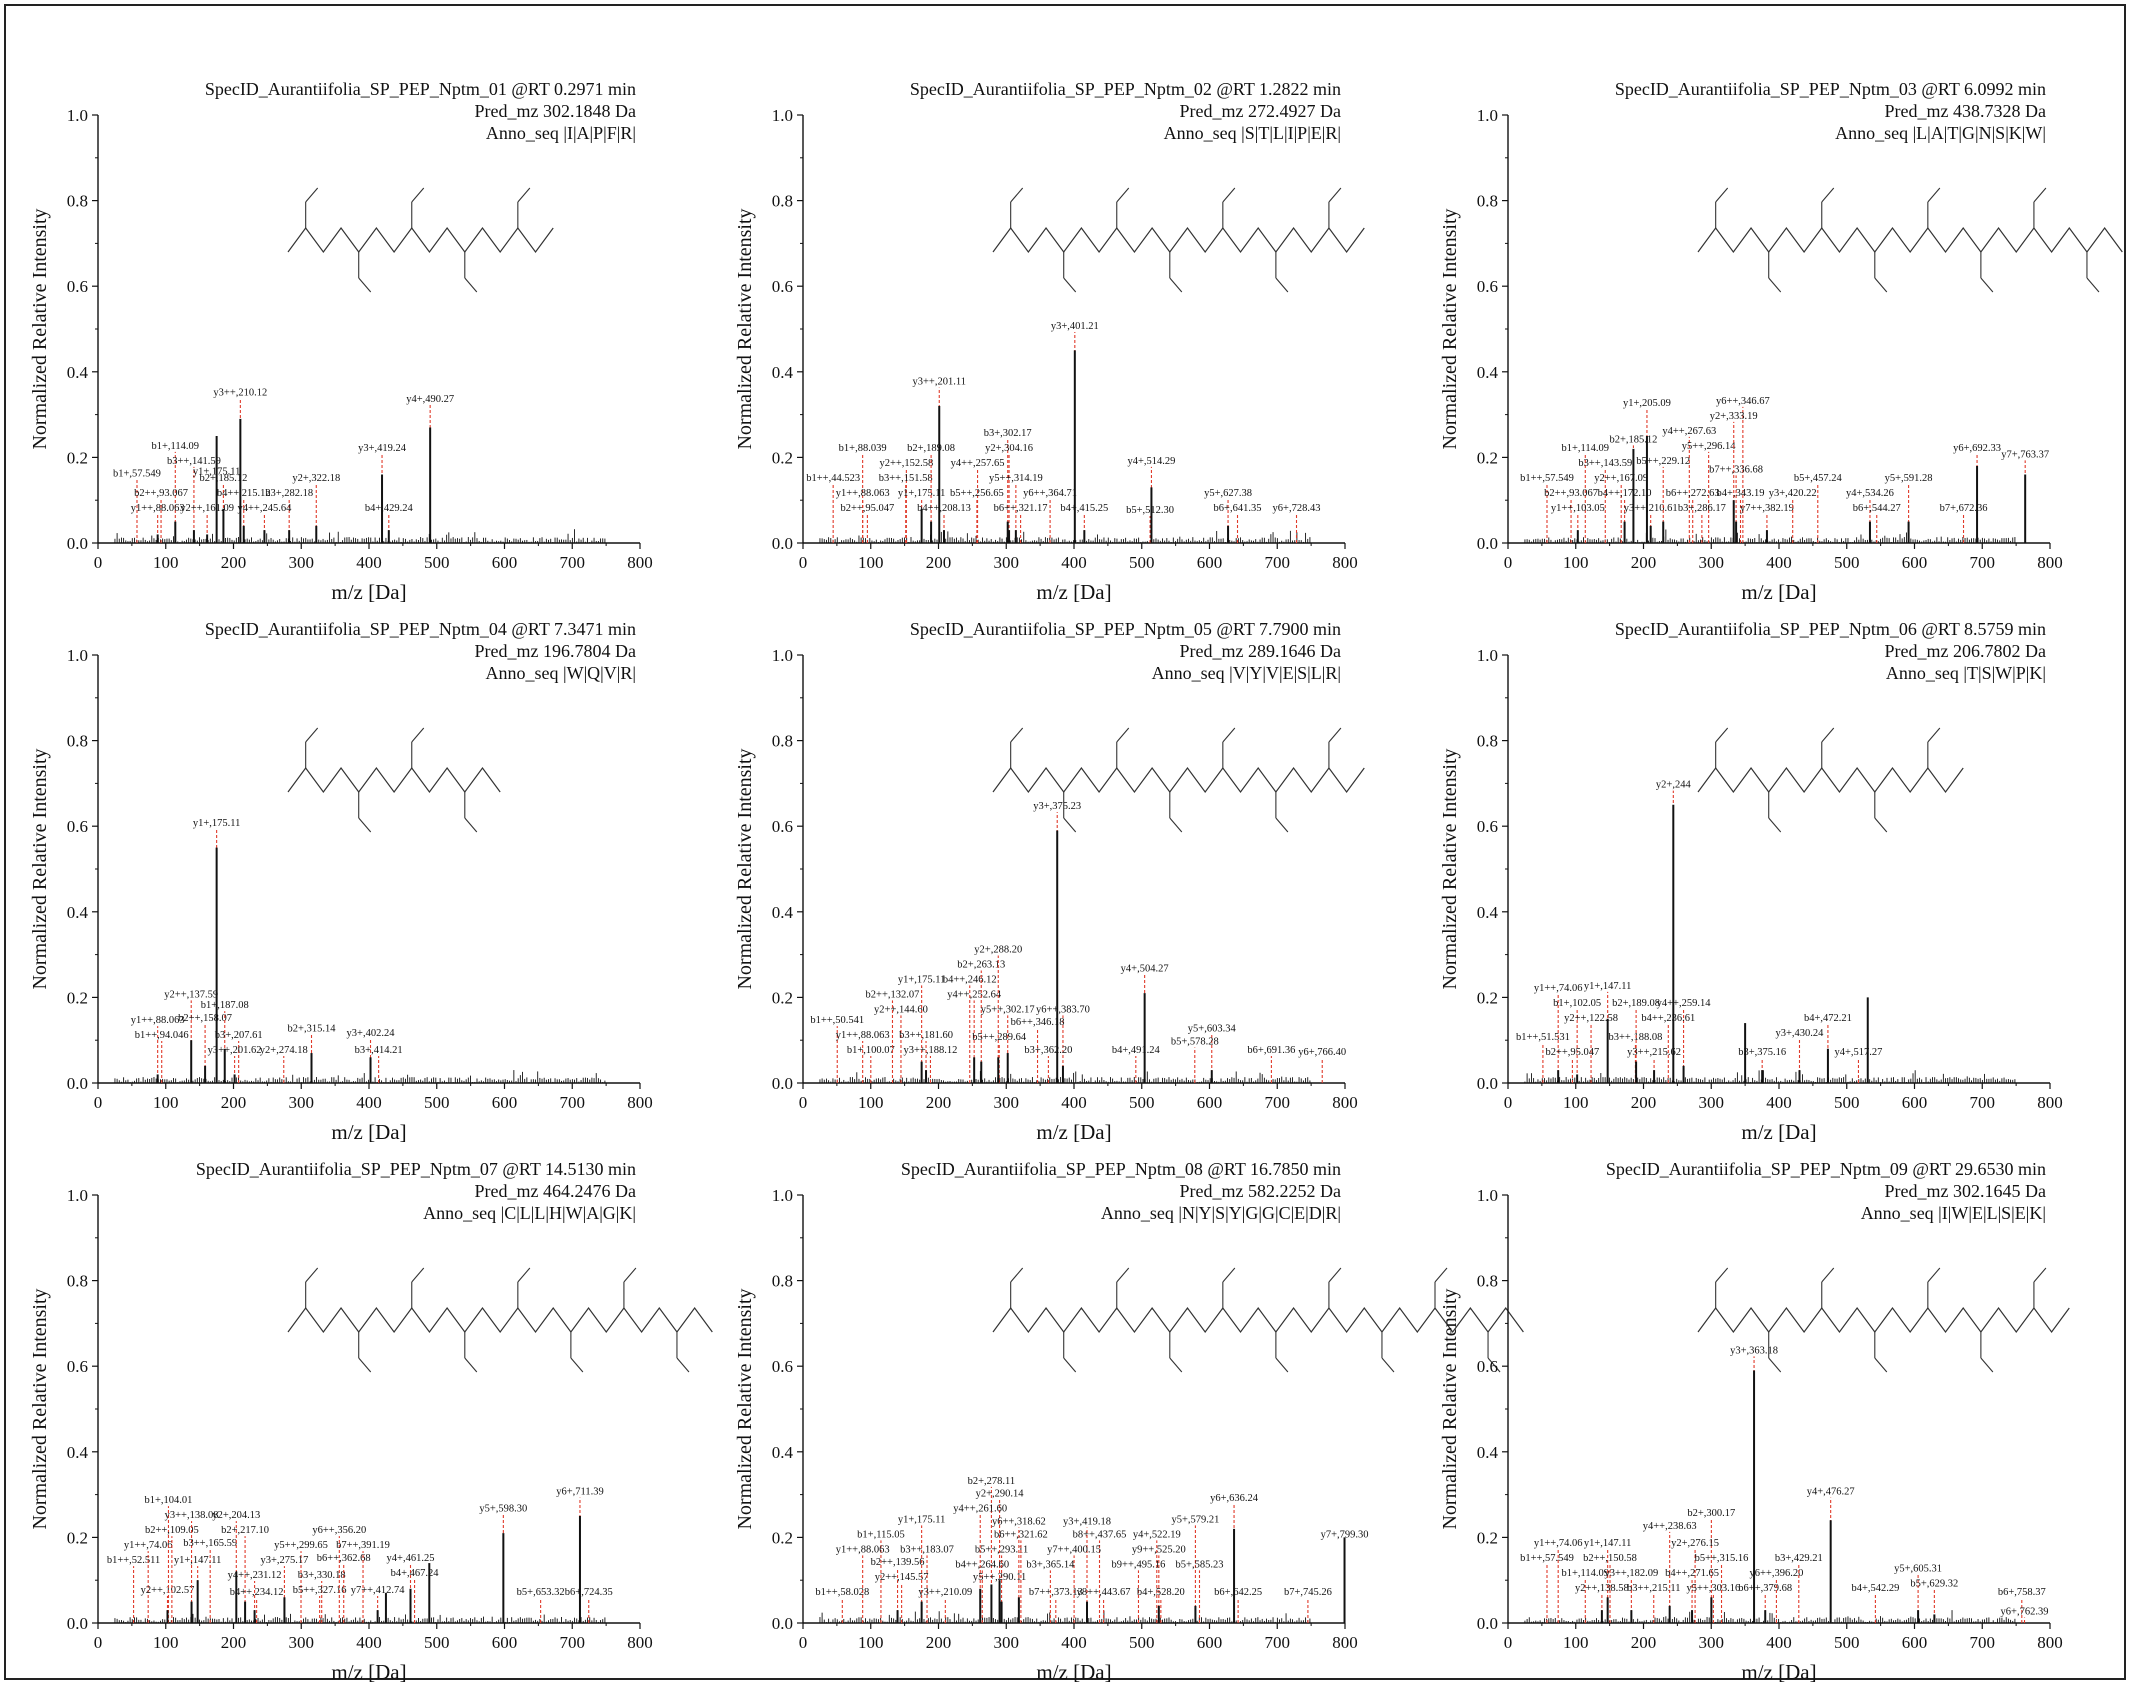 The height and width of the screenshot is (1684, 2134). I want to click on y-axis-label: Normalized Relative Intensity, so click(40, 1408).